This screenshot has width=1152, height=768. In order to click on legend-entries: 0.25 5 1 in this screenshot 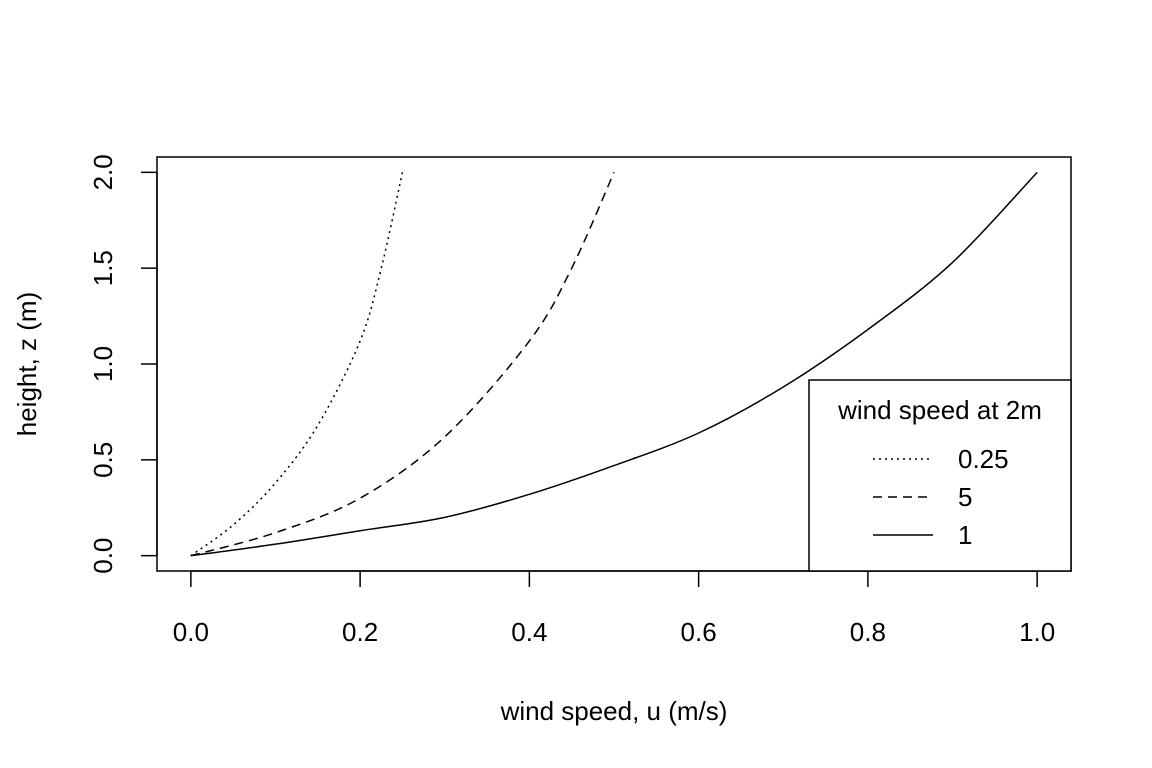, I will do `click(941, 497)`.